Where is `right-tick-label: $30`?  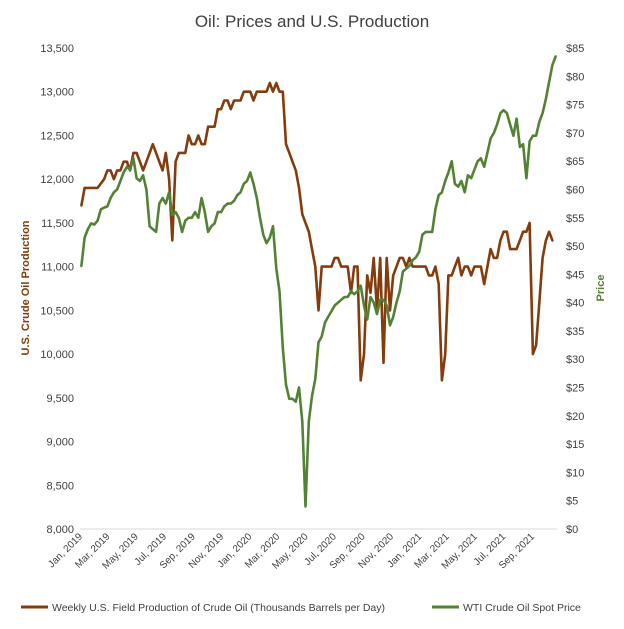 right-tick-label: $30 is located at coordinates (575, 360).